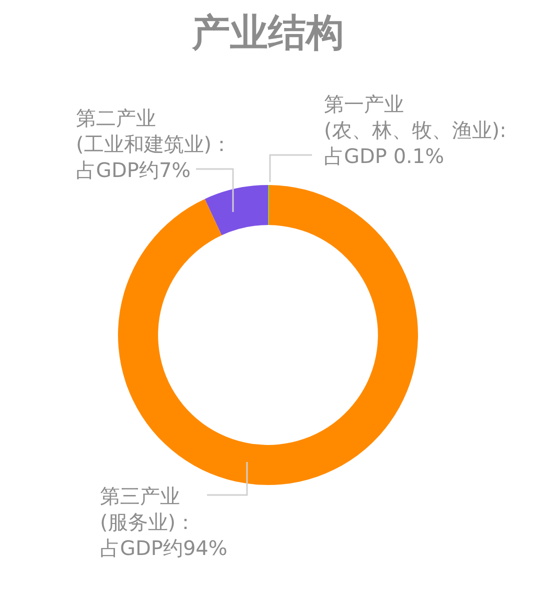  What do you see at coordinates (164, 522) in the screenshot?
I see `slice-label: 第三产业 (服务业)：占GDP约94%` at bounding box center [164, 522].